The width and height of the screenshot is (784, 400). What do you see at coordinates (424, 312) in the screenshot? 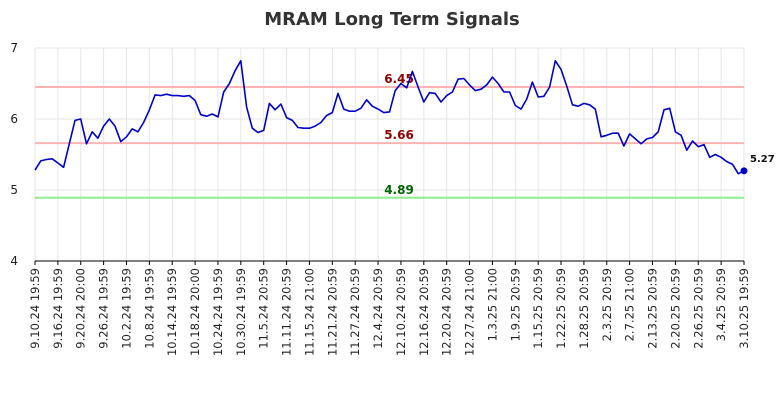
I see `x-tick-label: 12.16.24 20:59` at bounding box center [424, 312].